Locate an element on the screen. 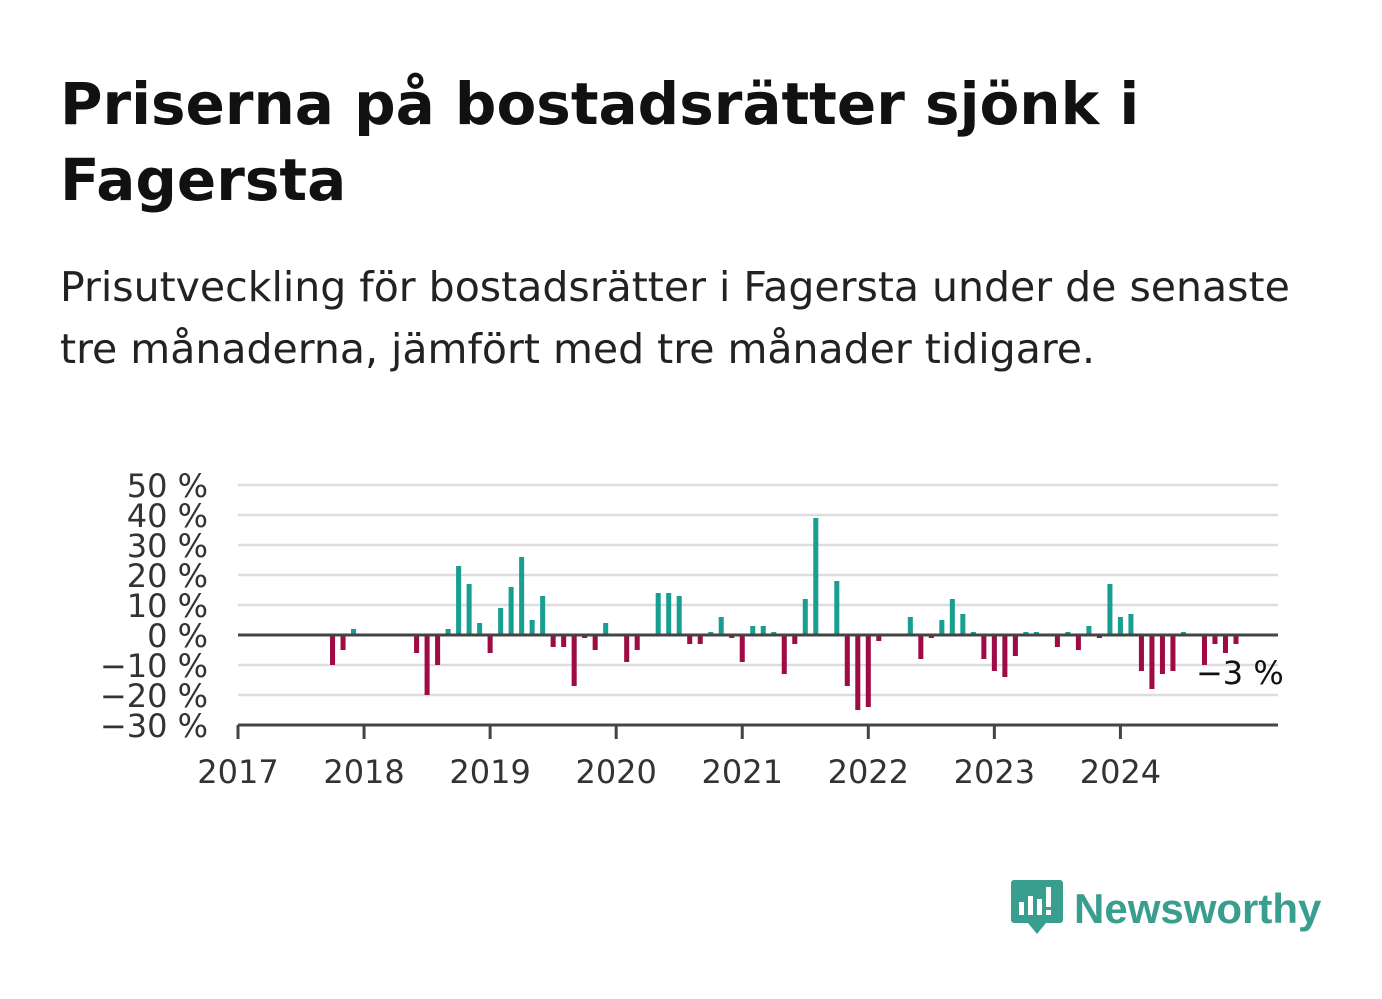  x-tick-label: 2023 is located at coordinates (994, 772).